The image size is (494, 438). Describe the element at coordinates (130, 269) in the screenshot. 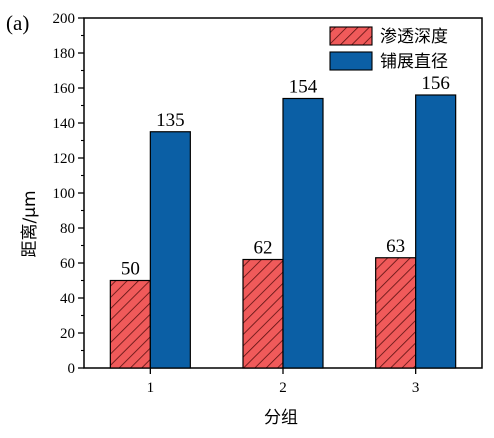

I see `data-label: 50` at that location.